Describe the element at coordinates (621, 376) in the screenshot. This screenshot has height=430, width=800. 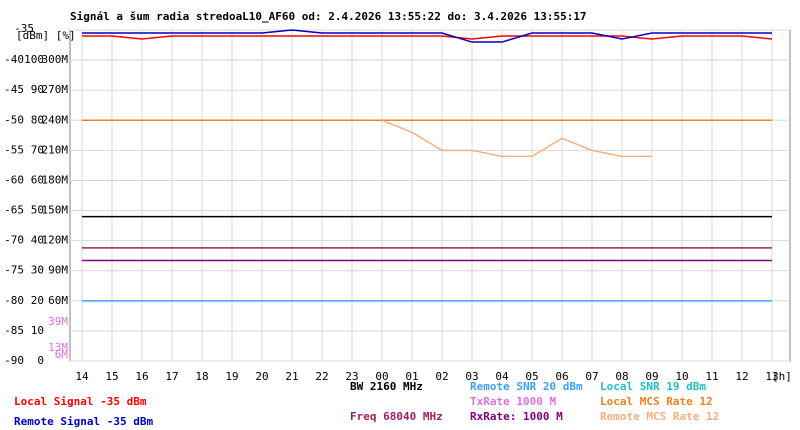
I see `x-tick-label: 08` at that location.